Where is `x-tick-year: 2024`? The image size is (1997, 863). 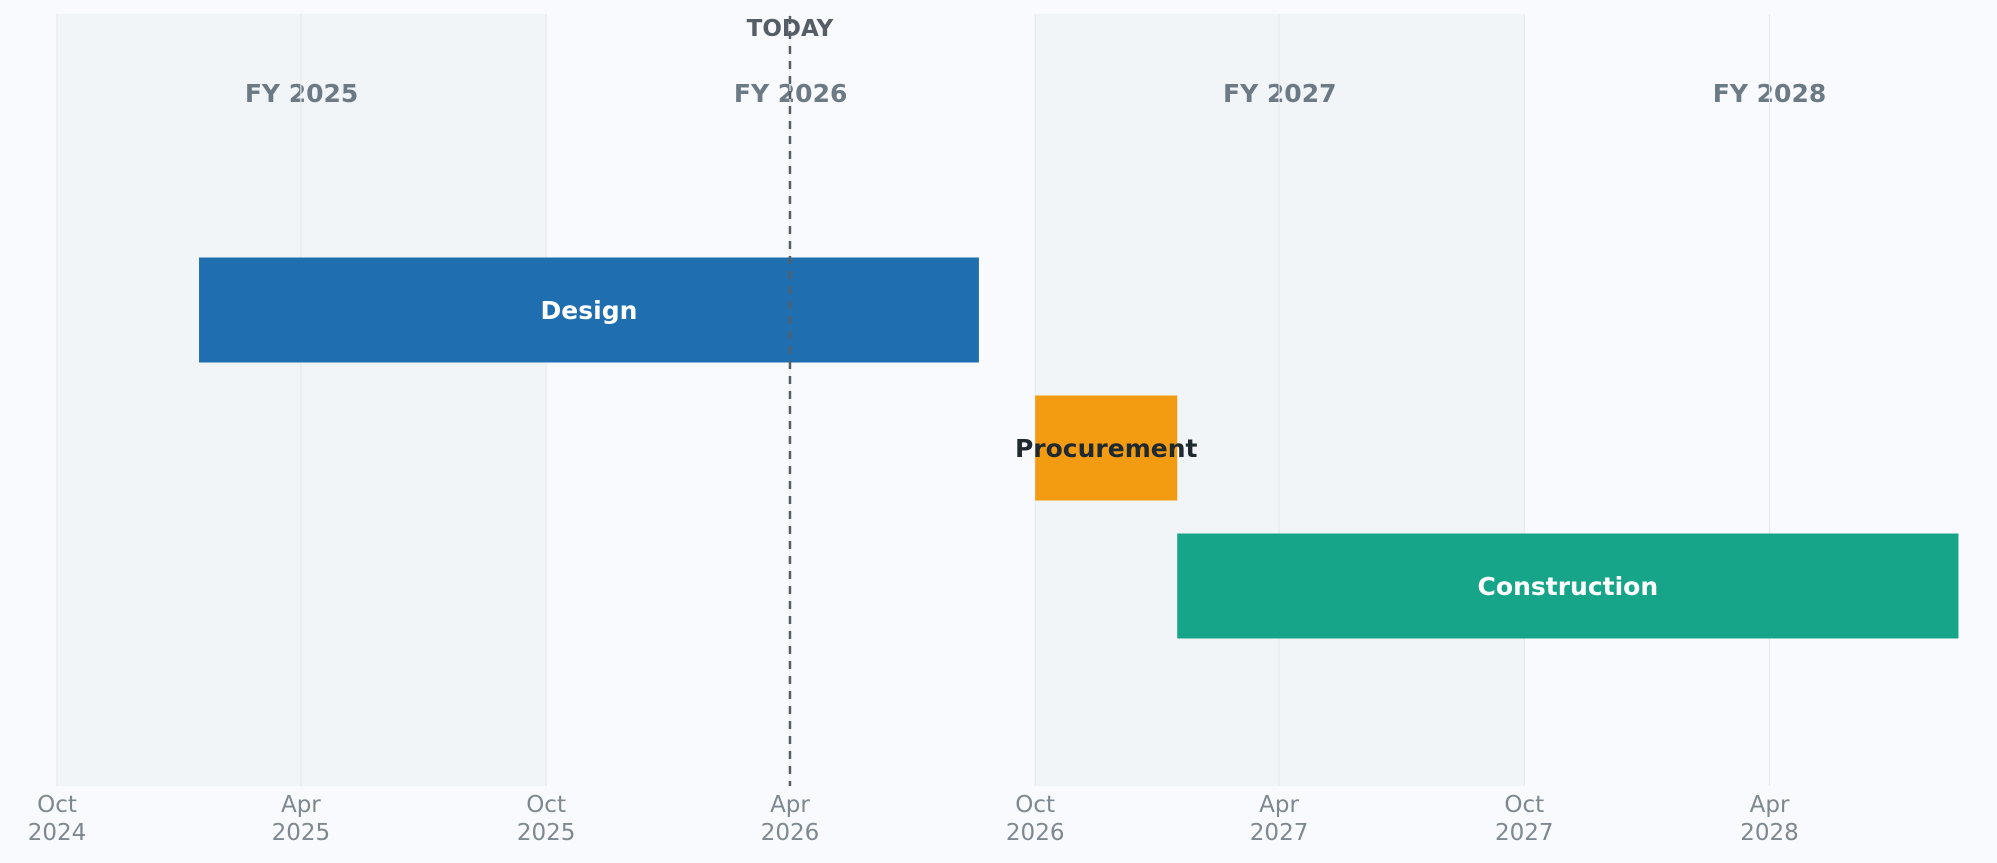 x-tick-year: 2024 is located at coordinates (57, 833).